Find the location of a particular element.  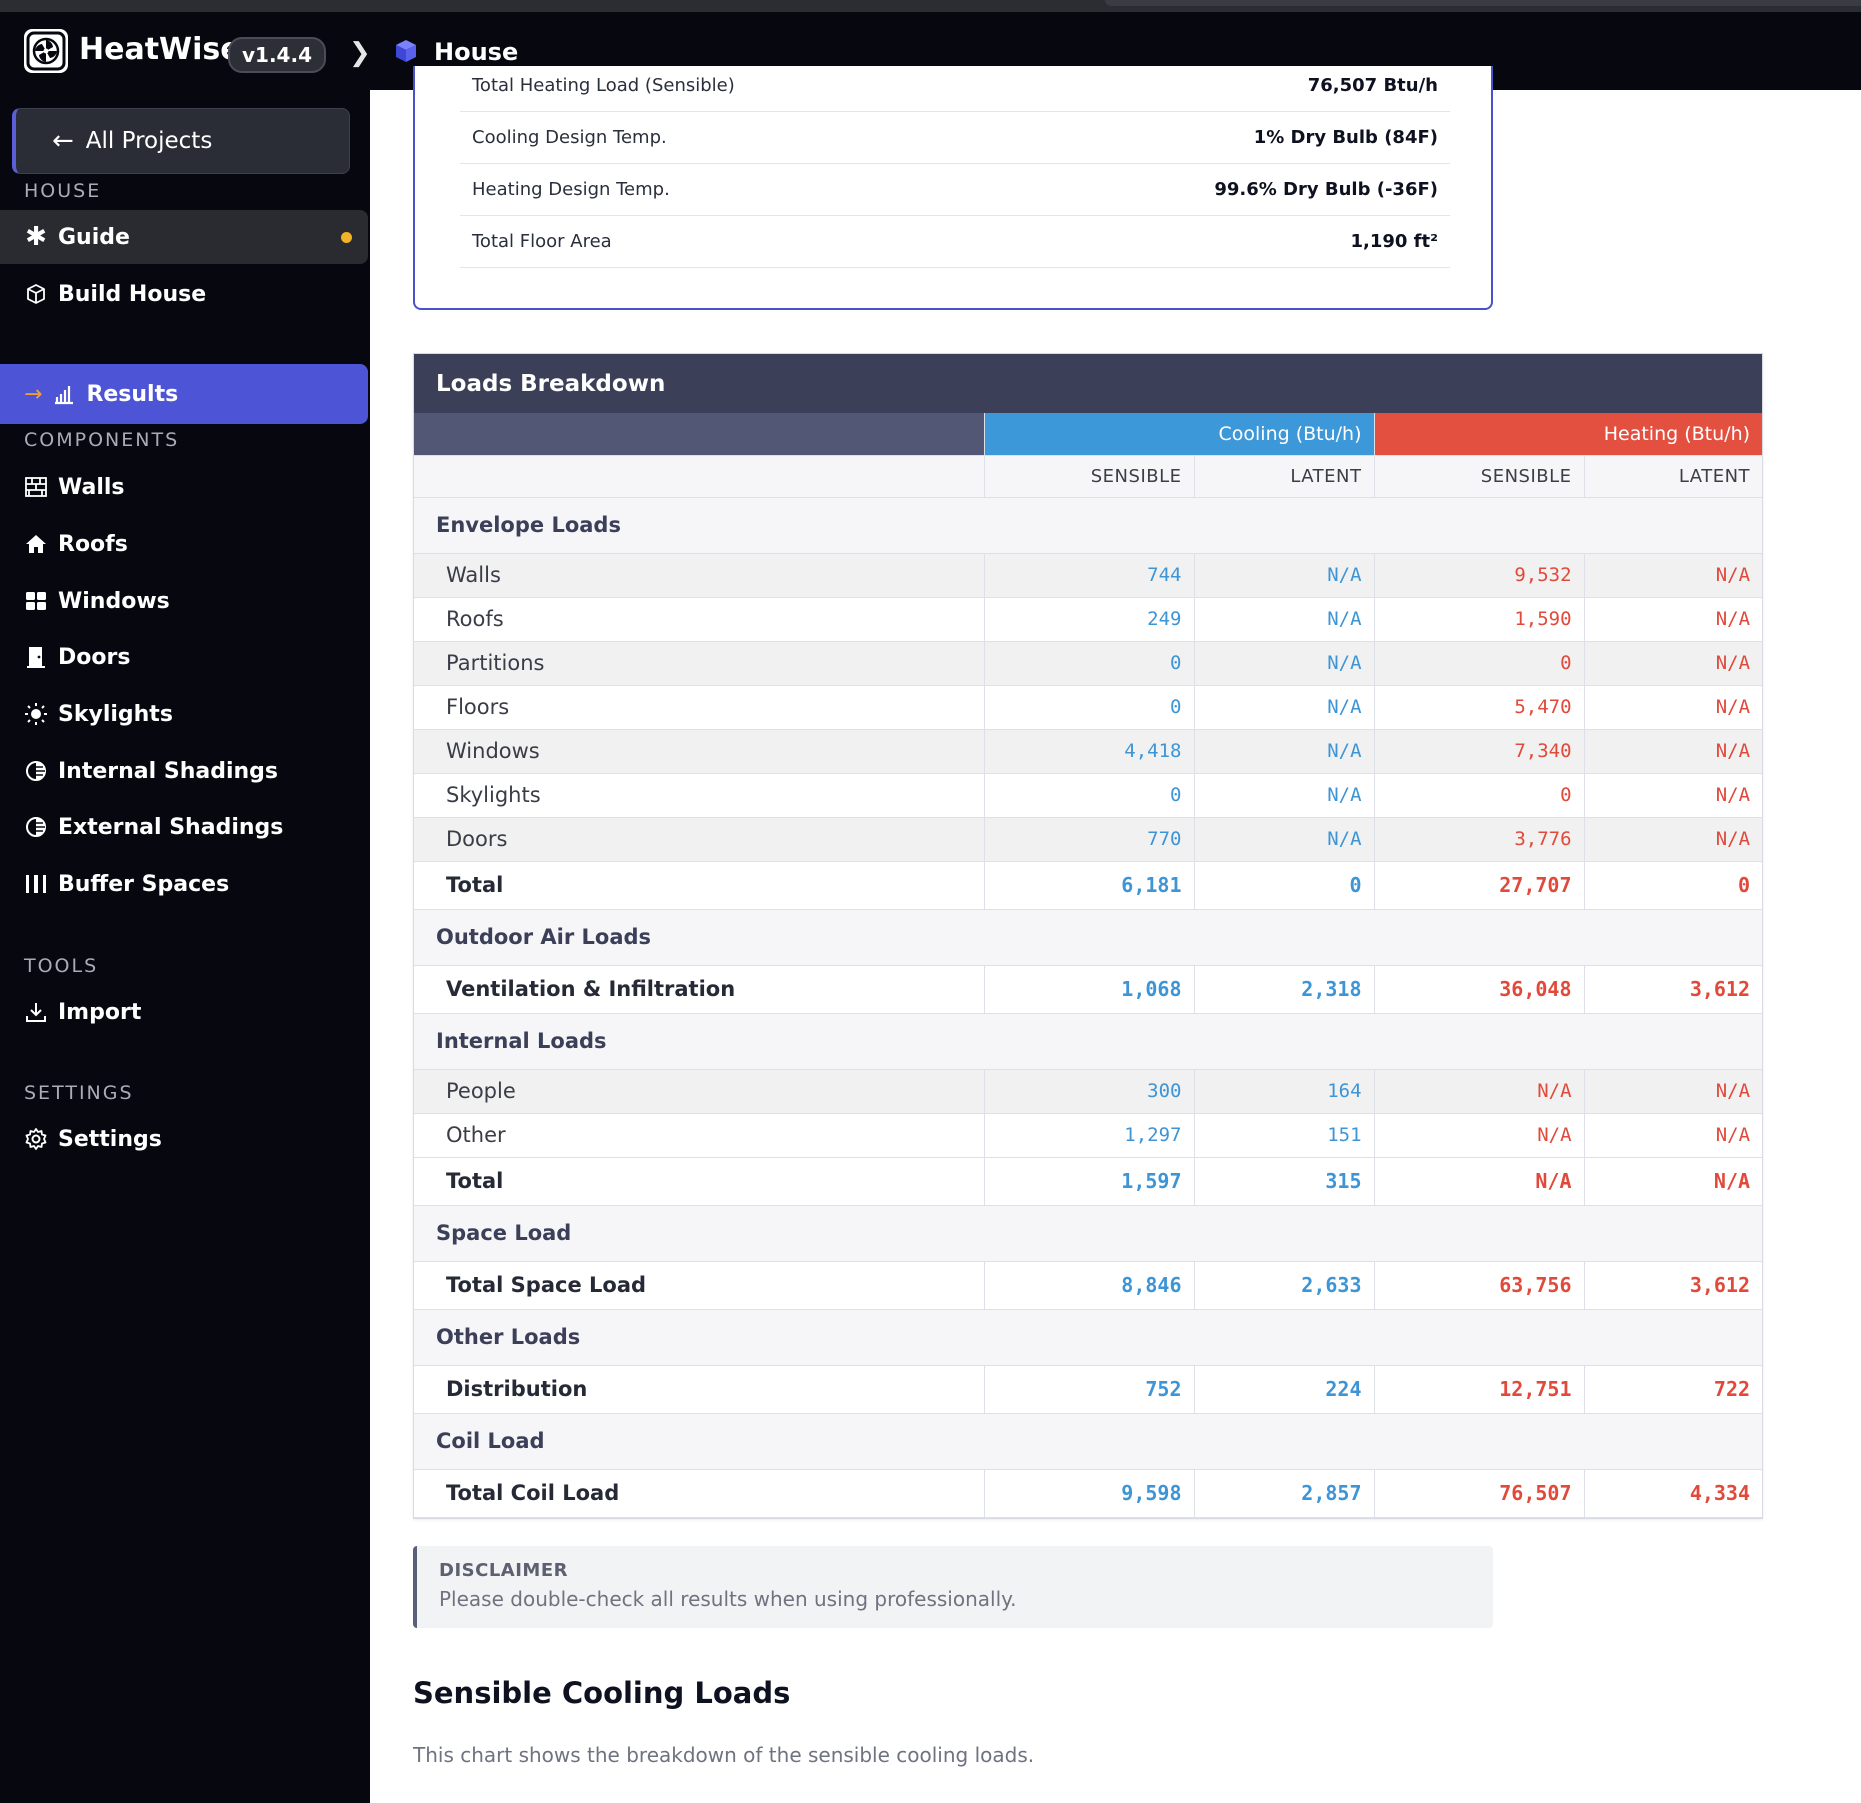

sidebar-item-label: Build House is located at coordinates (132, 294).